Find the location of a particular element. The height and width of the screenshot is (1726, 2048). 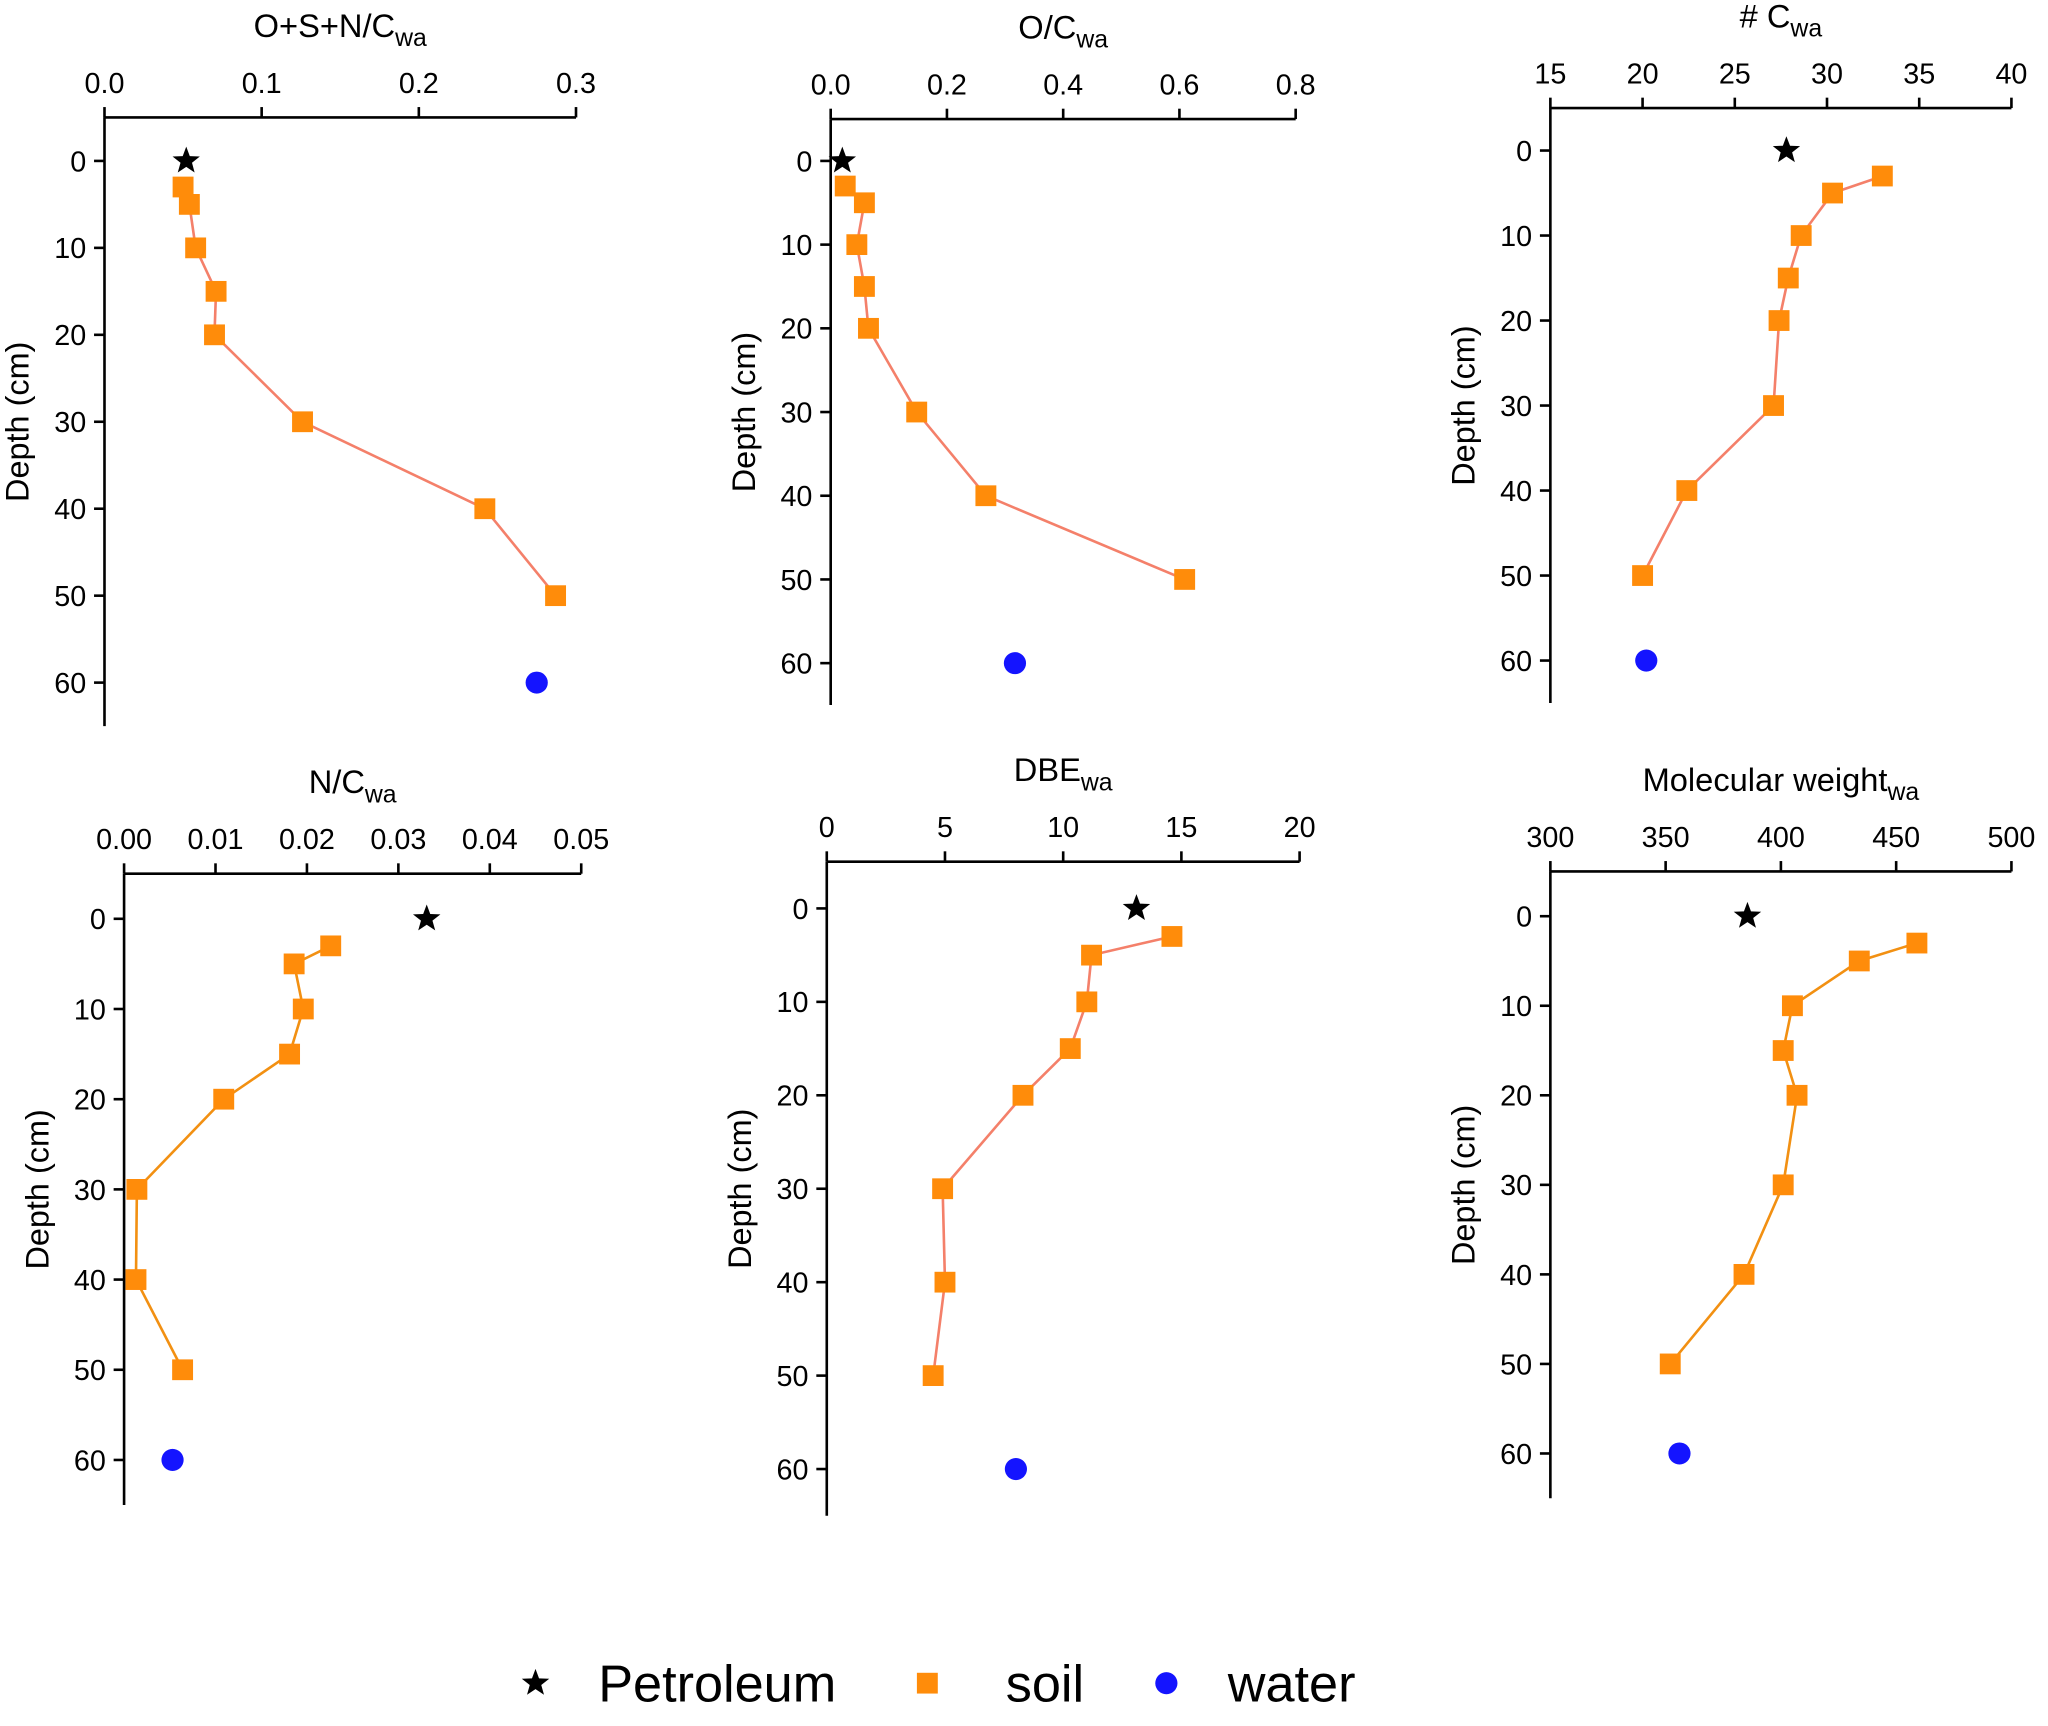

x-tick-label: 0.01 is located at coordinates (216, 840).